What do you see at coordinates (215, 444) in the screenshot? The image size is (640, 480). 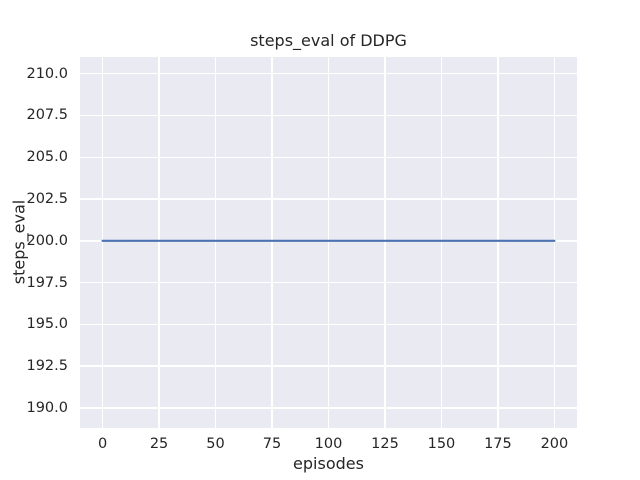 I see `x-tick-label: 50` at bounding box center [215, 444].